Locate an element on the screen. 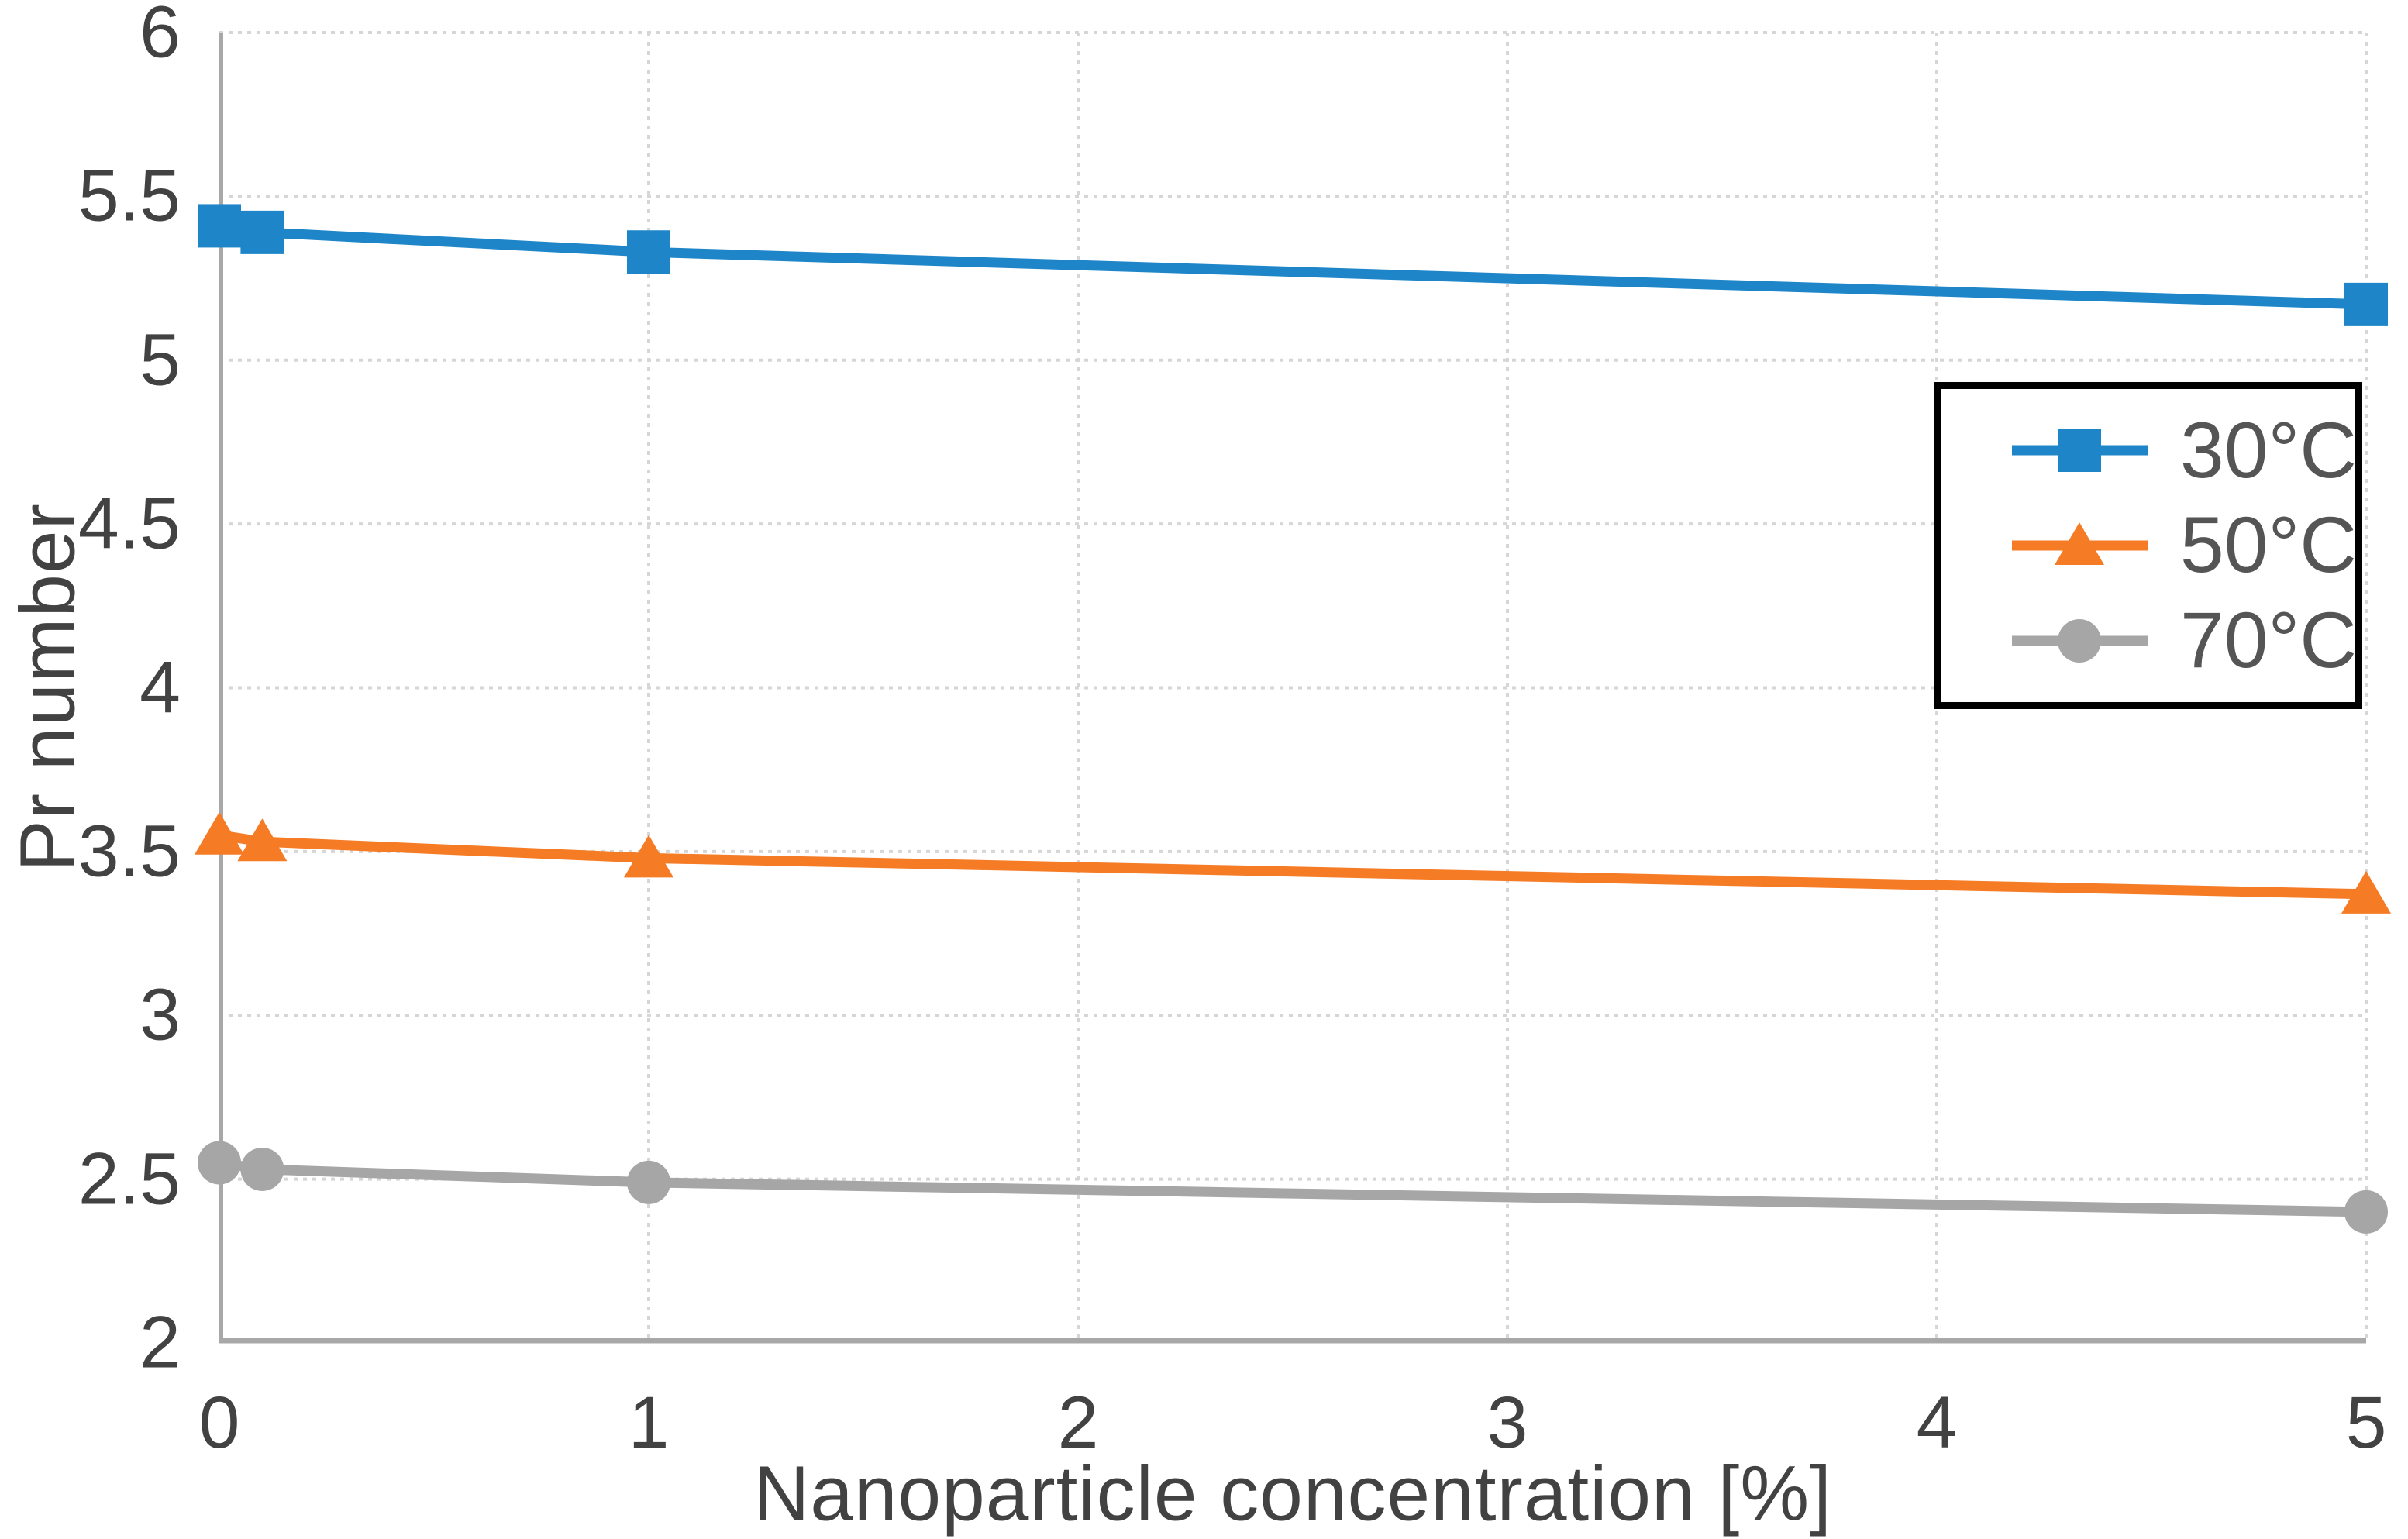 Image resolution: width=2408 pixels, height=1539 pixels. x-tick-label: 3 is located at coordinates (1507, 1423).